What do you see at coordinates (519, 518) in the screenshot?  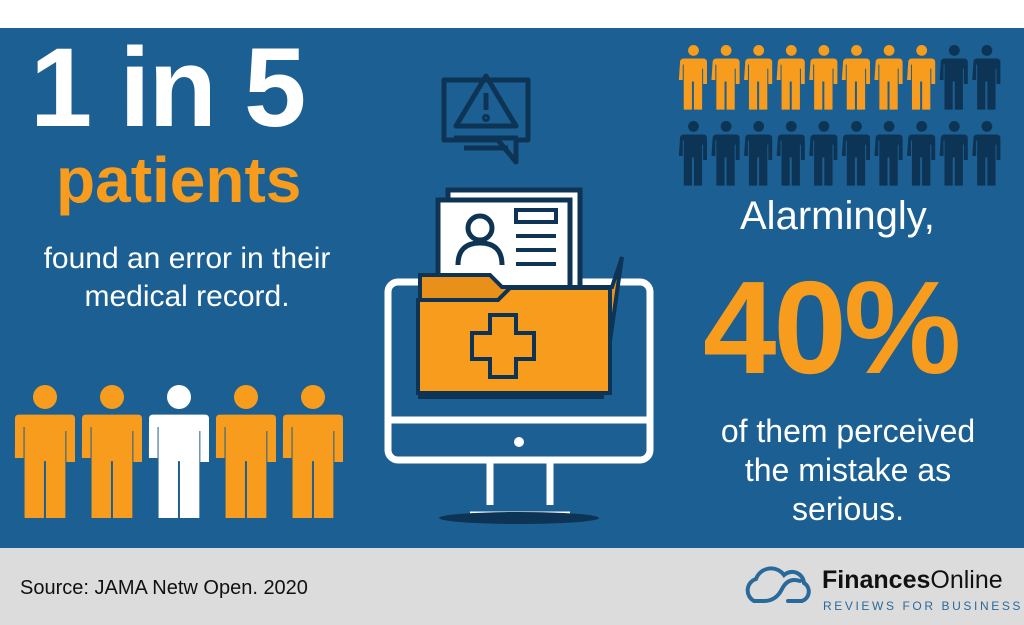 I see `monitor-shadow` at bounding box center [519, 518].